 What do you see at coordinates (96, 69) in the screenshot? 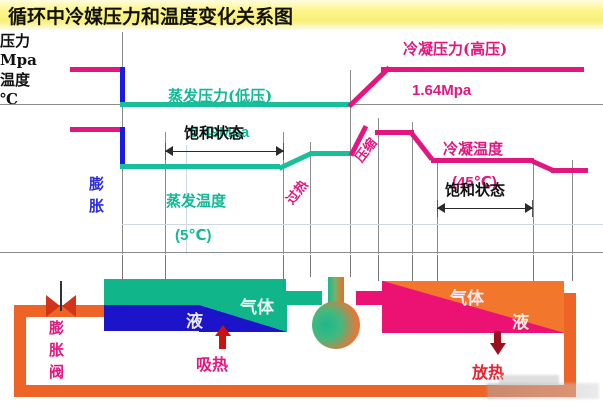
I see `pressure-high-plateau-left` at bounding box center [96, 69].